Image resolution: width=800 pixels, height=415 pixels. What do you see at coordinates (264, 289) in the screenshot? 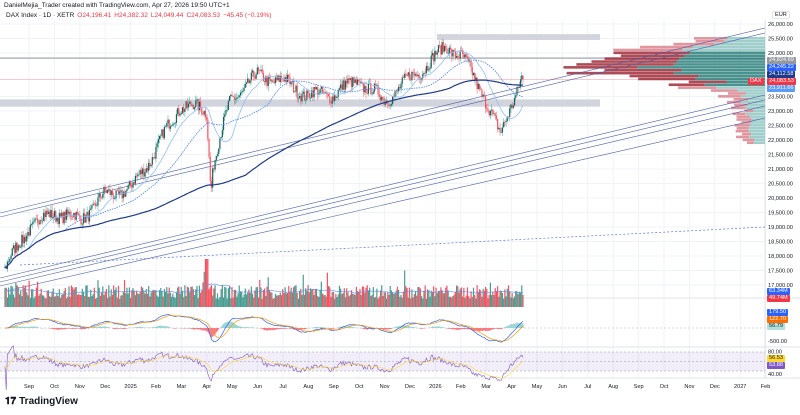
I see `volume-ma-line` at bounding box center [264, 289].